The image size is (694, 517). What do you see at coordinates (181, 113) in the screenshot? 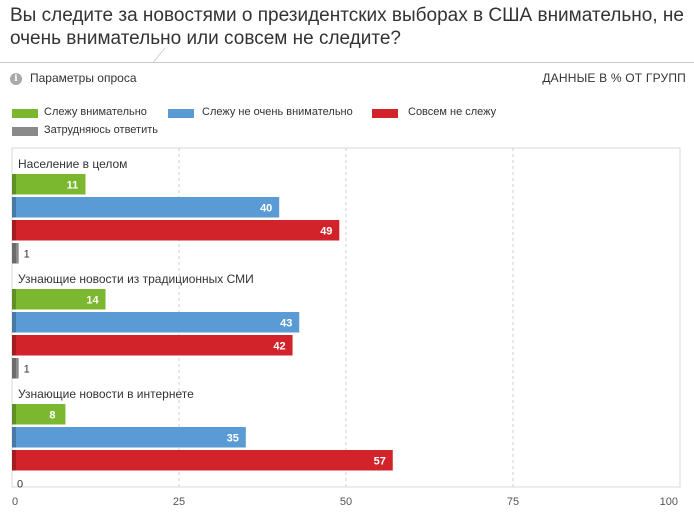
I see `legend-swatch-blue` at bounding box center [181, 113].